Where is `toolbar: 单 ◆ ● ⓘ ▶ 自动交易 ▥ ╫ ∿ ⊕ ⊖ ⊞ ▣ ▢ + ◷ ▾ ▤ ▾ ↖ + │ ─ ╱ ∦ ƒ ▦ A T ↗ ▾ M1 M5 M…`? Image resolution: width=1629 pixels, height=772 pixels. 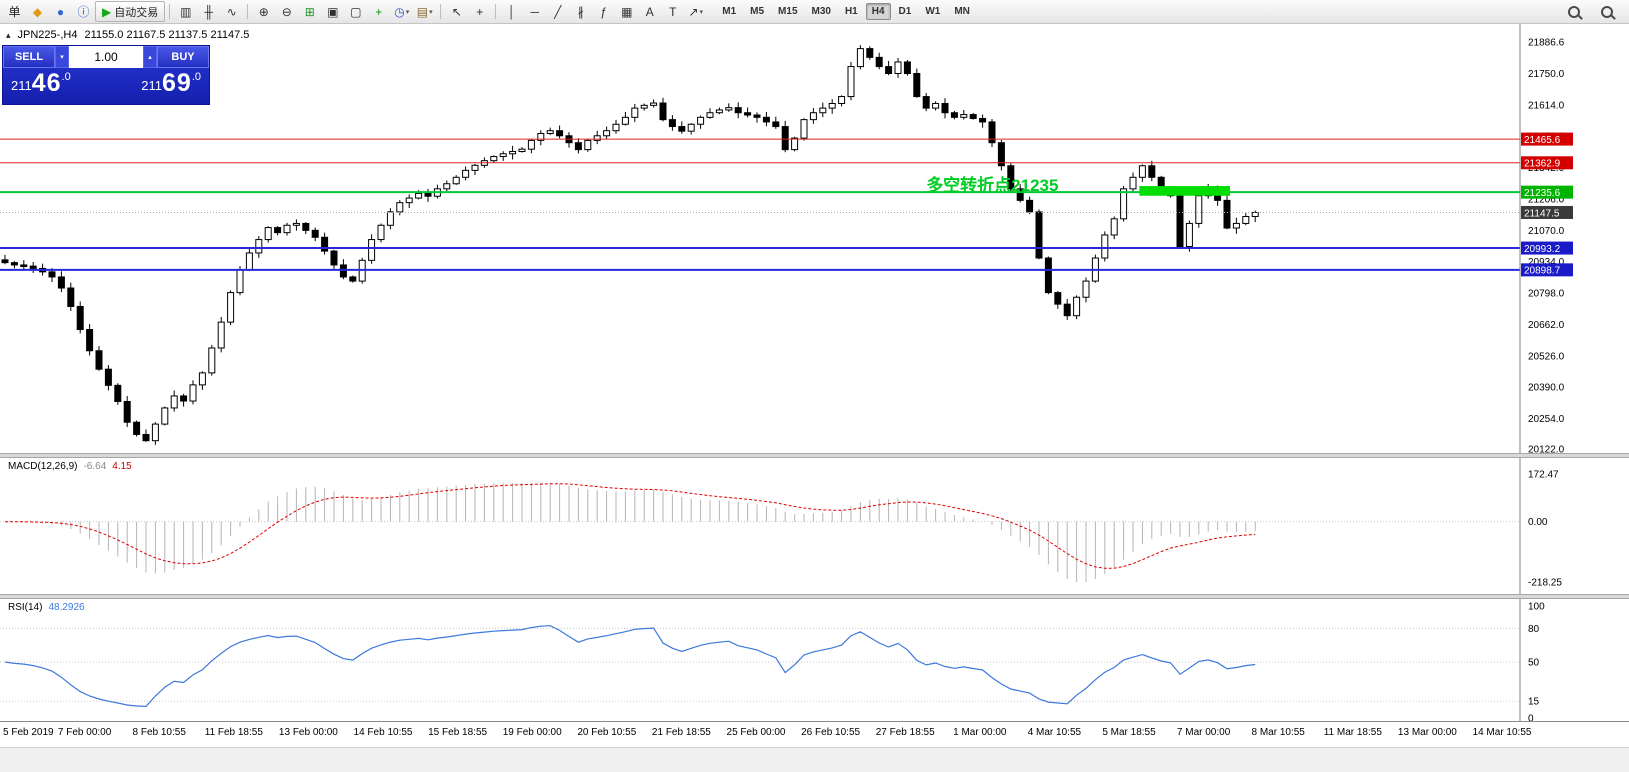 toolbar: 单 ◆ ● ⓘ ▶ 自动交易 ▥ ╫ ∿ ⊕ ⊖ ⊞ ▣ ▢ + ◷ ▾ ▤ ▾ ↖ + │ ─ ╱ ∦ ƒ ▦ A T ↗ ▾ M1 M5 M… is located at coordinates (814, 12).